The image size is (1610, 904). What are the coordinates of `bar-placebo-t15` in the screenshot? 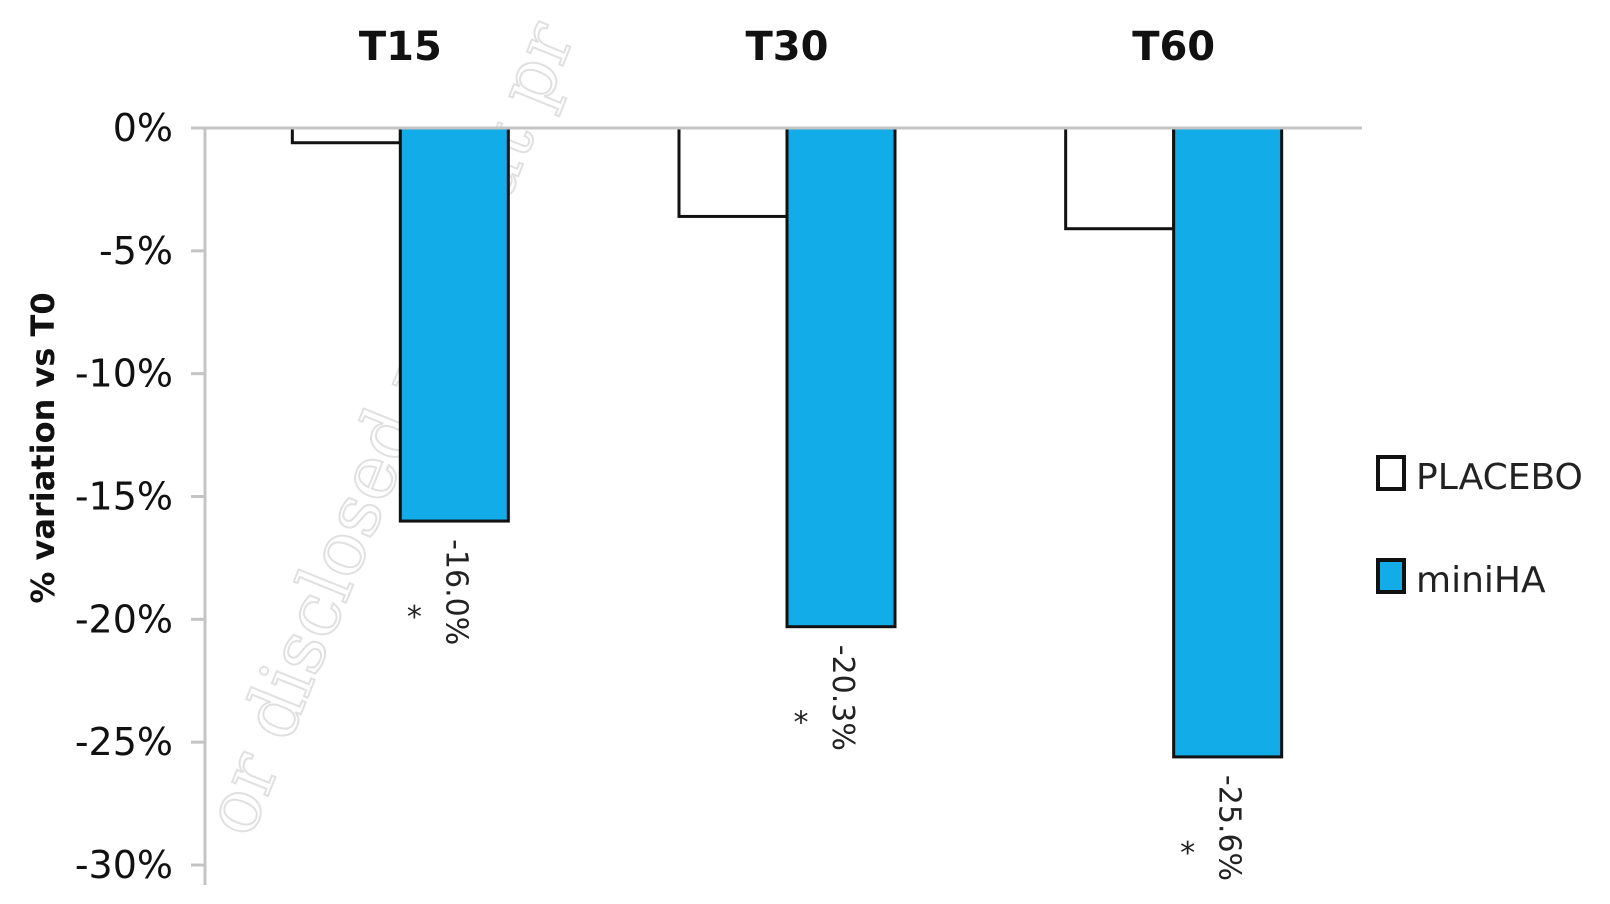 It's located at (346, 135).